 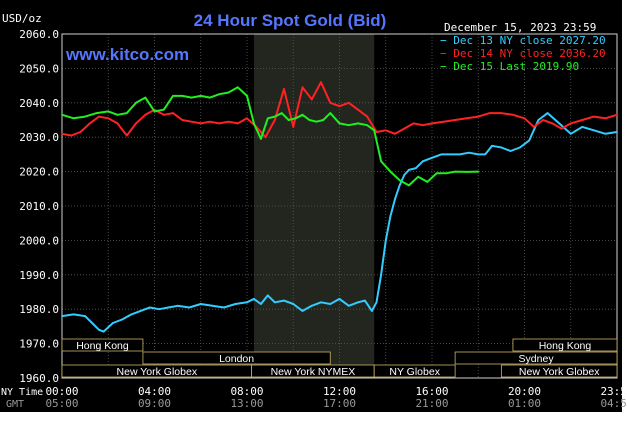 What do you see at coordinates (339, 403) in the screenshot?
I see `x-tick-label-gmt: 17:00` at bounding box center [339, 403].